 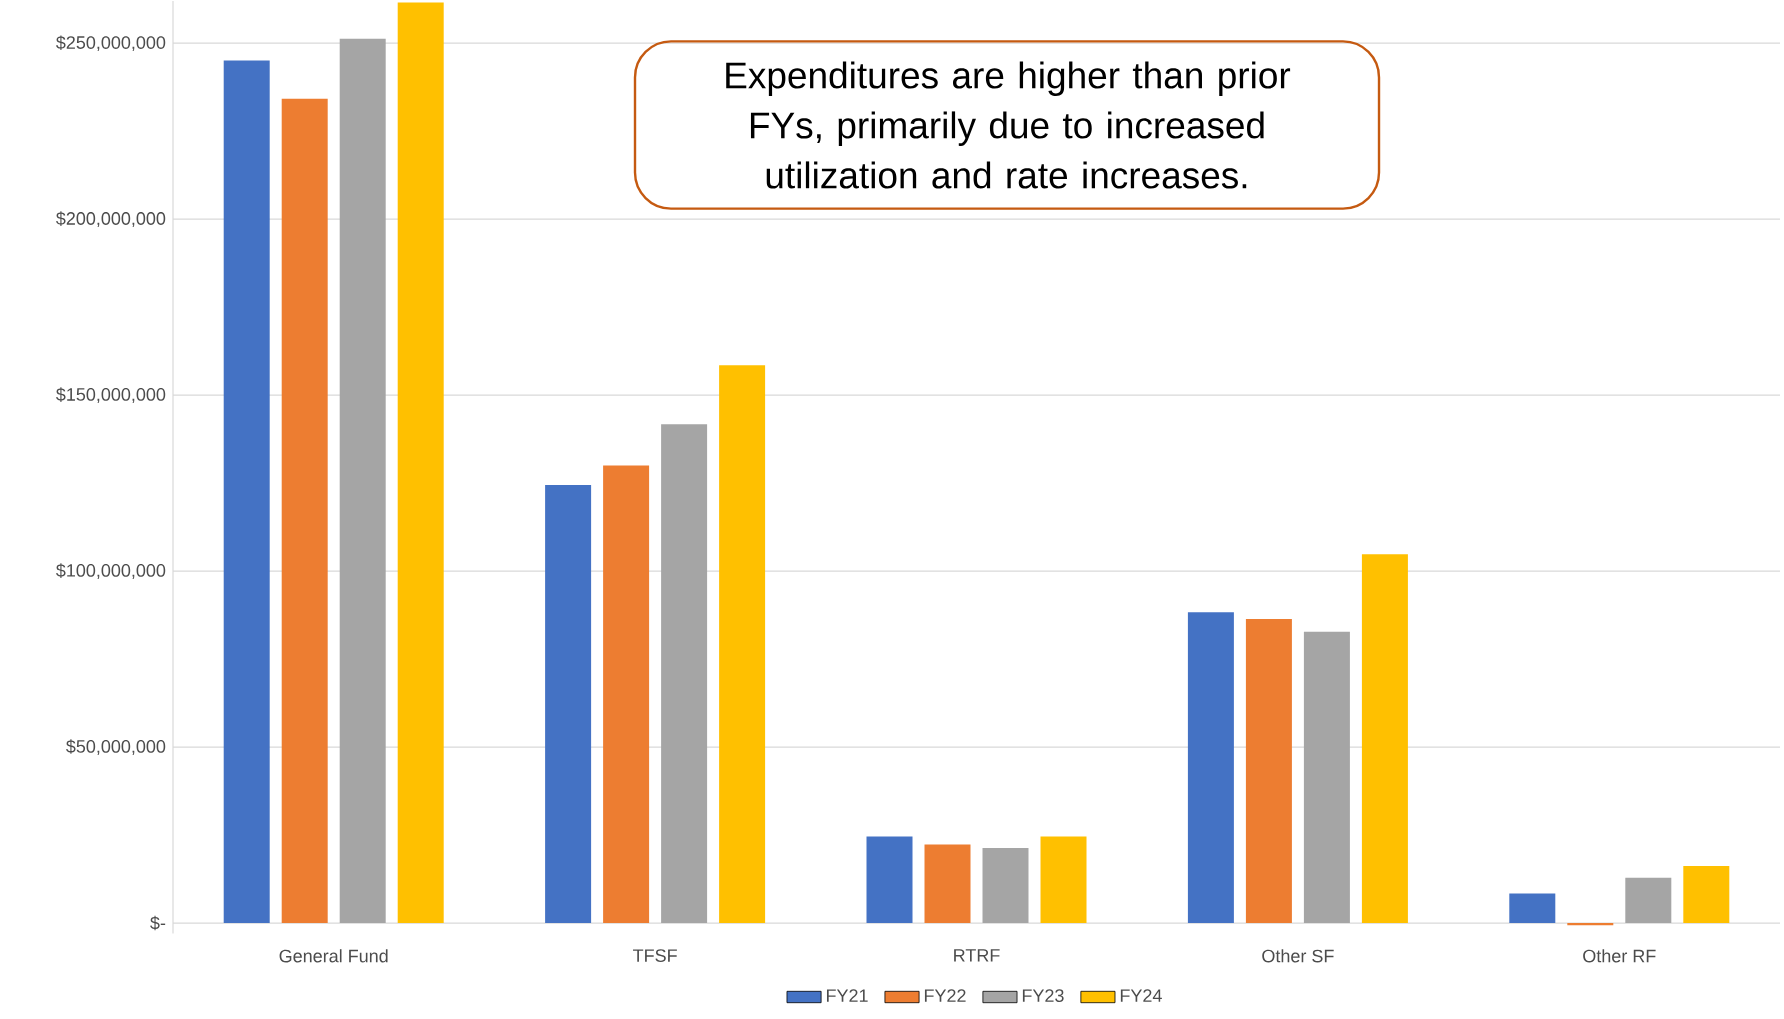 I want to click on x-tick-label: TFSF, so click(x=655, y=955).